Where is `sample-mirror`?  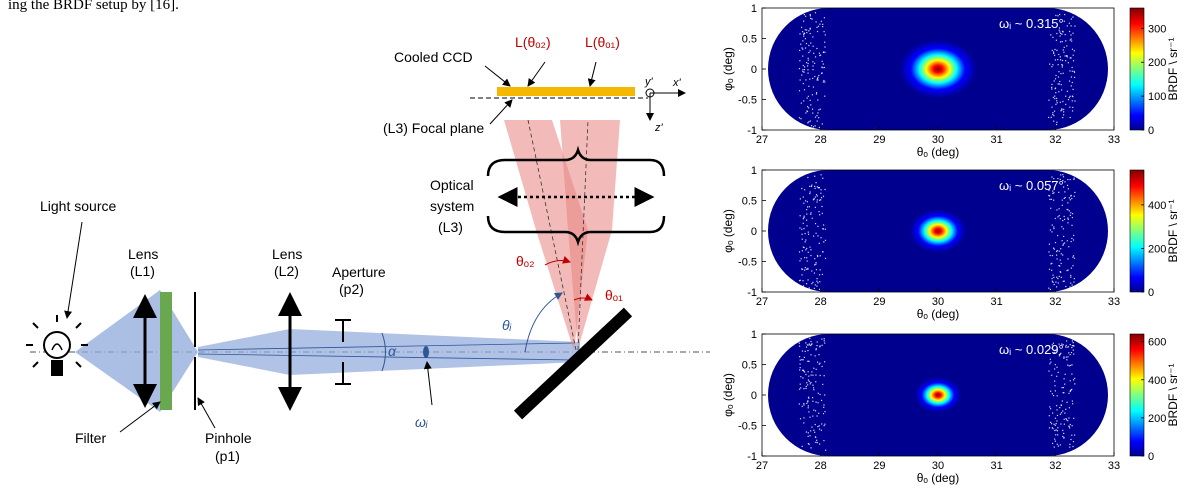
sample-mirror is located at coordinates (573, 363).